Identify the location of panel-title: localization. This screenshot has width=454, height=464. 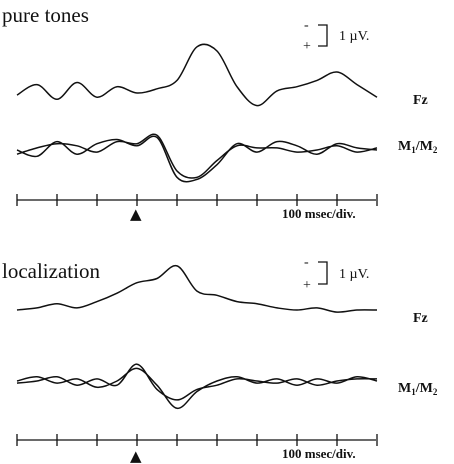
(51, 271).